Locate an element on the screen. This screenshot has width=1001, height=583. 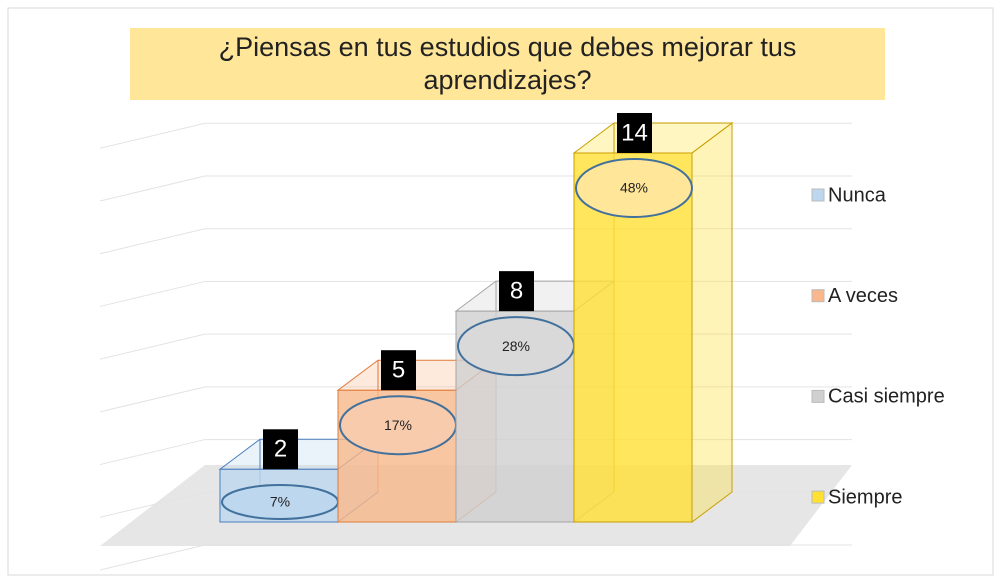
legend-label: Siempre is located at coordinates (865, 497).